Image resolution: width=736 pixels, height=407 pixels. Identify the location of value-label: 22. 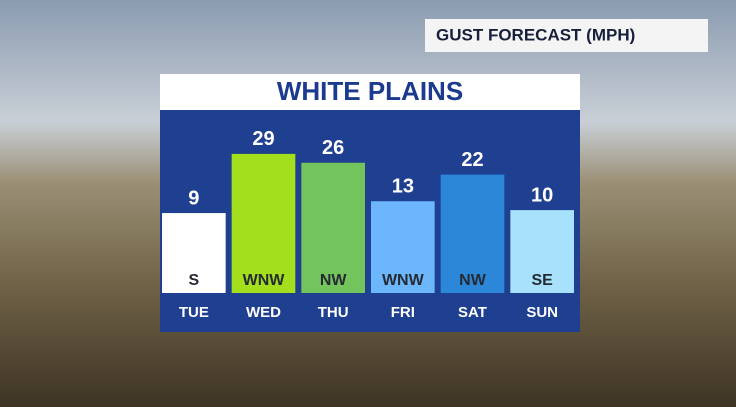
(472, 160).